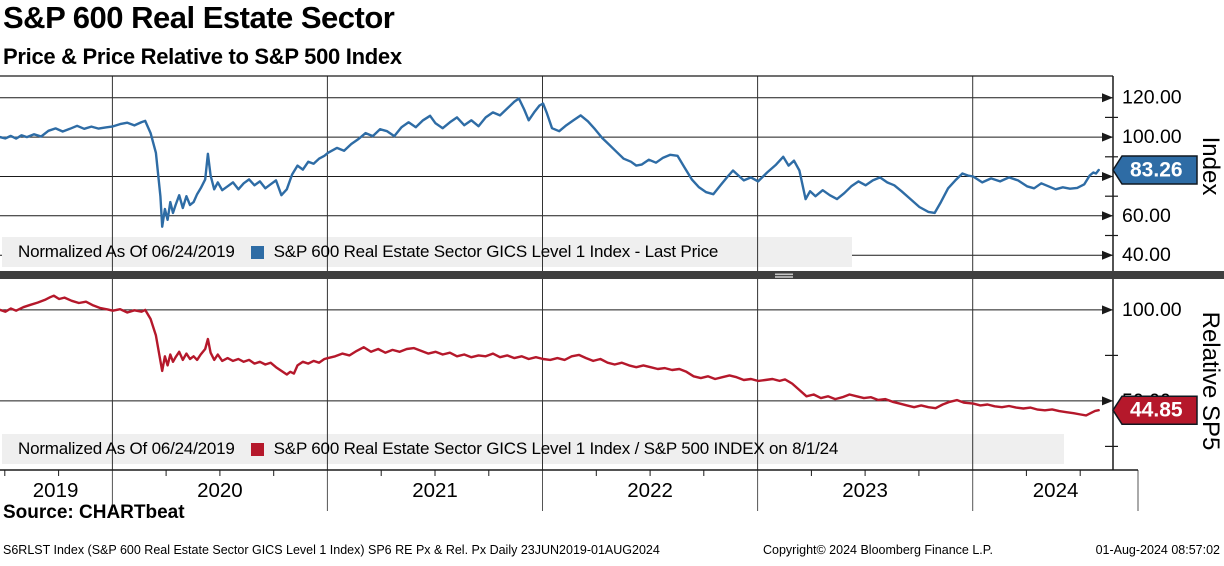 The height and width of the screenshot is (566, 1224). I want to click on y-tick-label: 40.00, so click(1146, 255).